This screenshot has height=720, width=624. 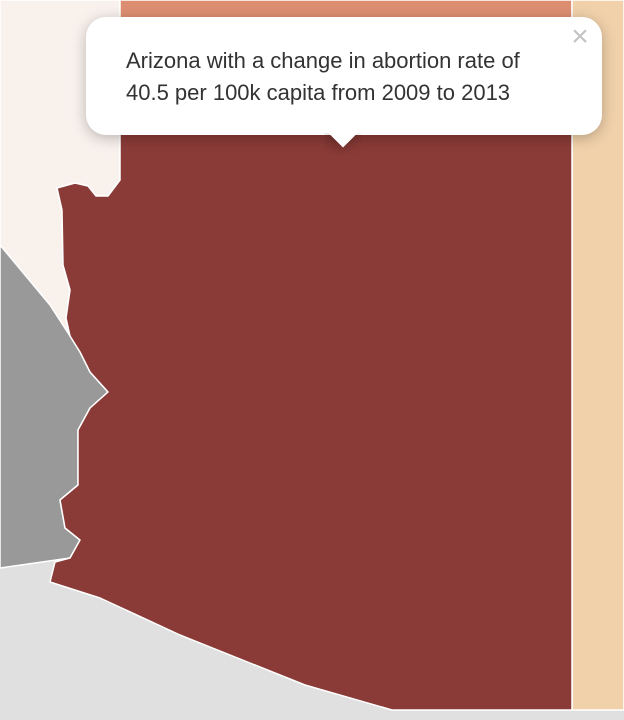 I want to click on close-icon: ×, so click(x=580, y=36).